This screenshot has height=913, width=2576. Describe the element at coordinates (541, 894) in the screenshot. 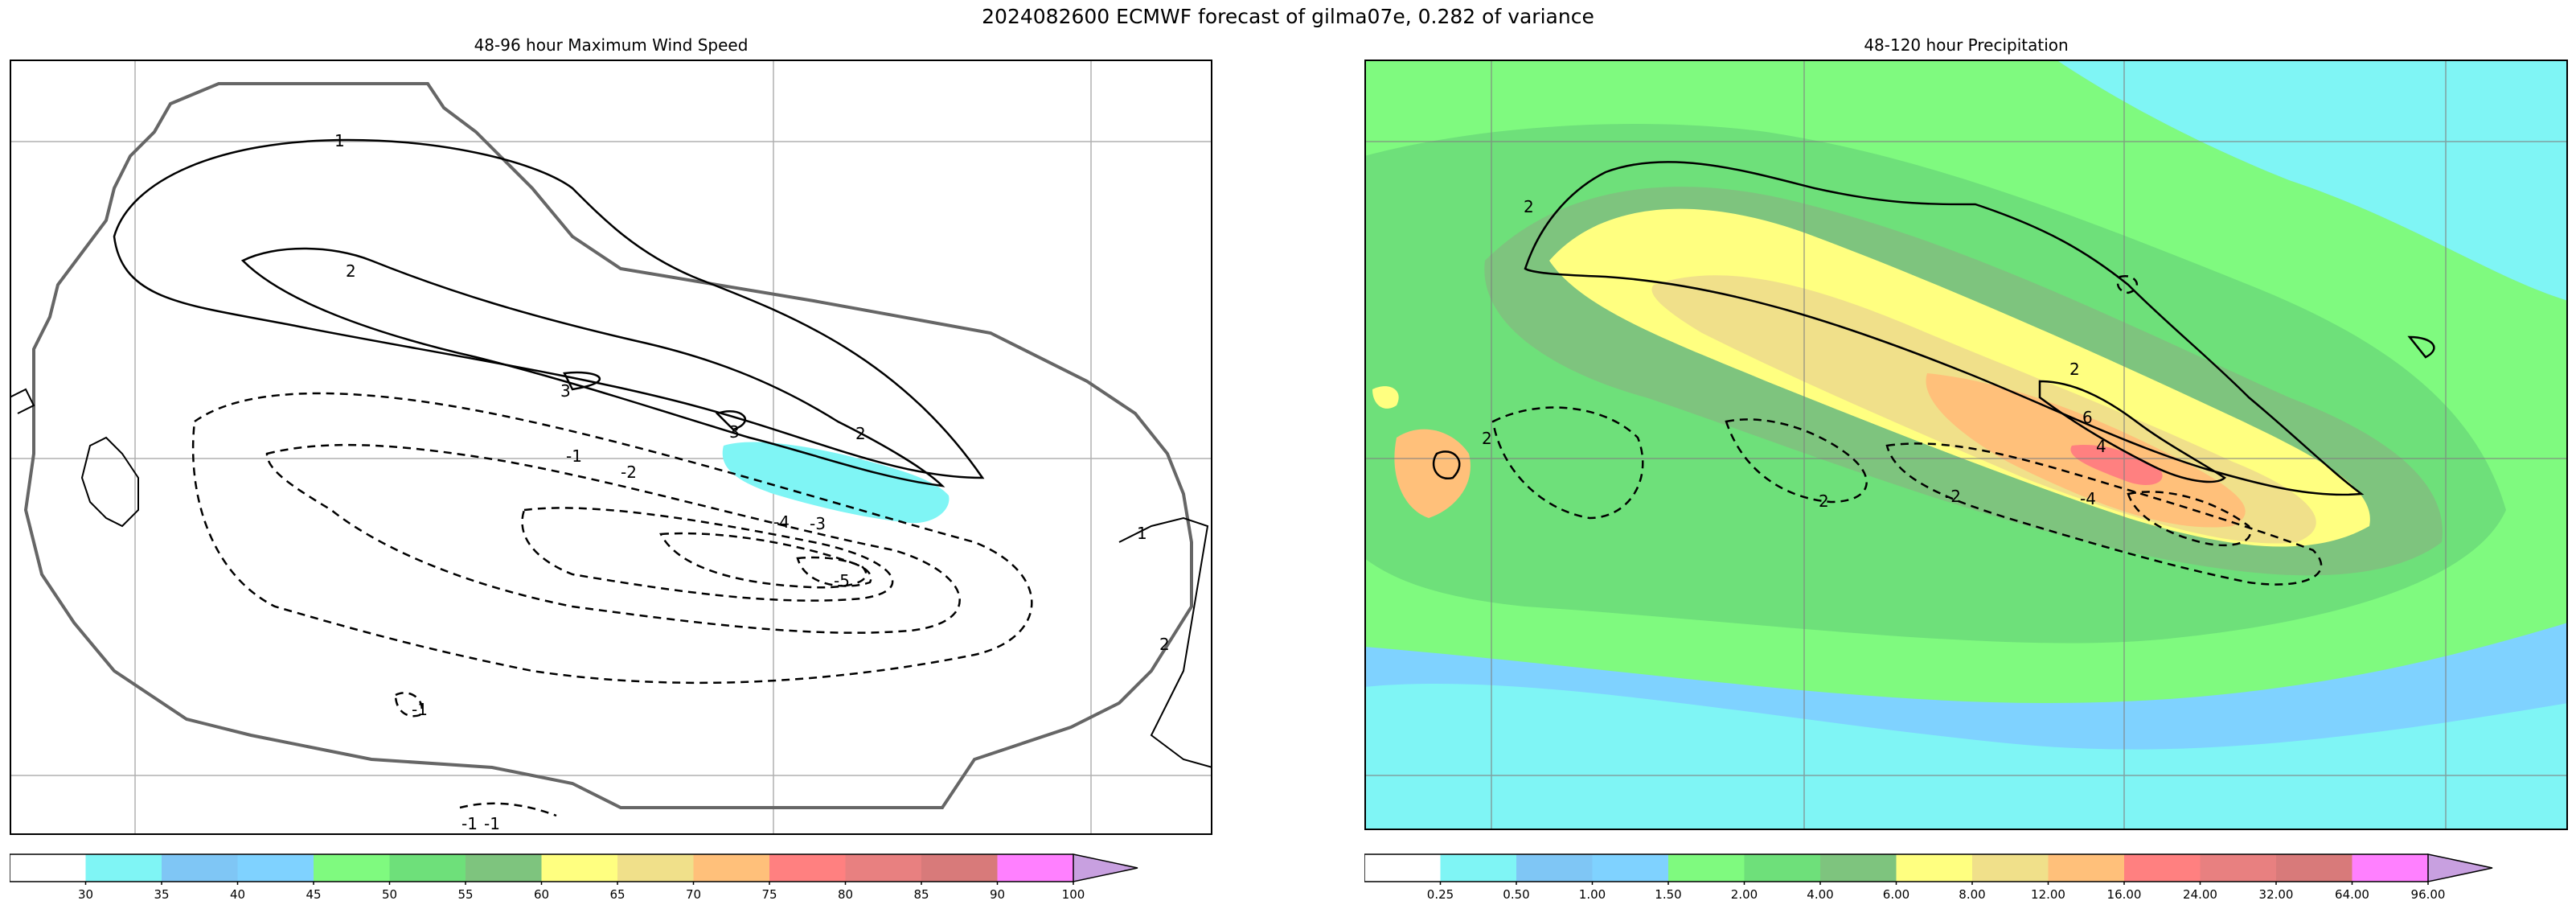

I see `colorbar-tick-label: 60` at that location.